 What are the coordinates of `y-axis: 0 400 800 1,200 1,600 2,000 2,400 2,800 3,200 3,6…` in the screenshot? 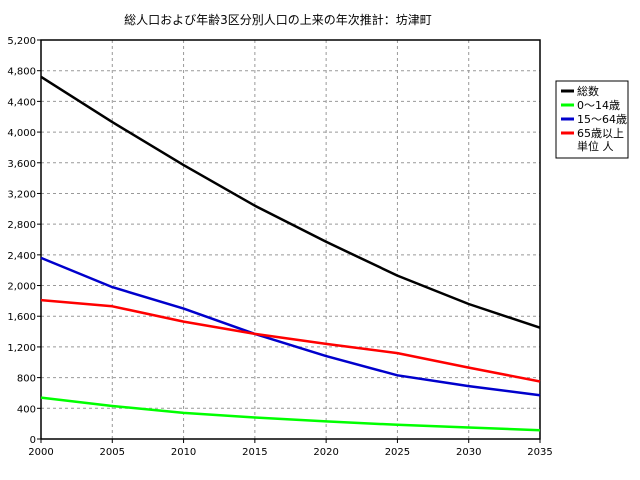 It's located at (24, 241).